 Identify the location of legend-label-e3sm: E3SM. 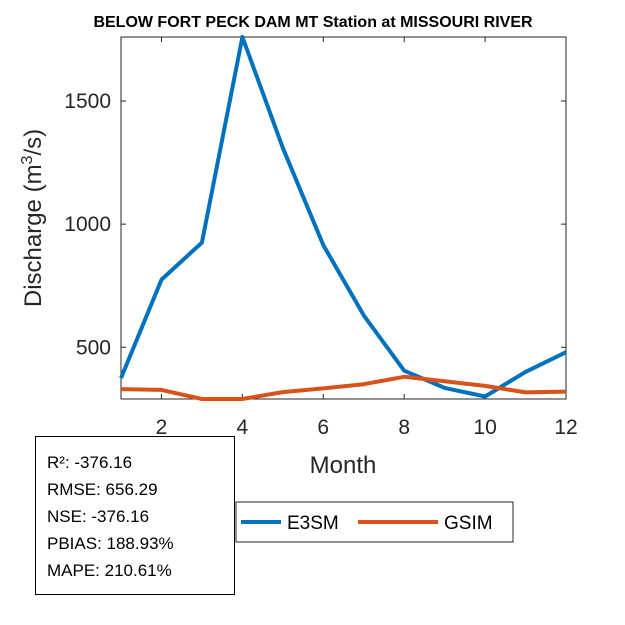
(313, 523).